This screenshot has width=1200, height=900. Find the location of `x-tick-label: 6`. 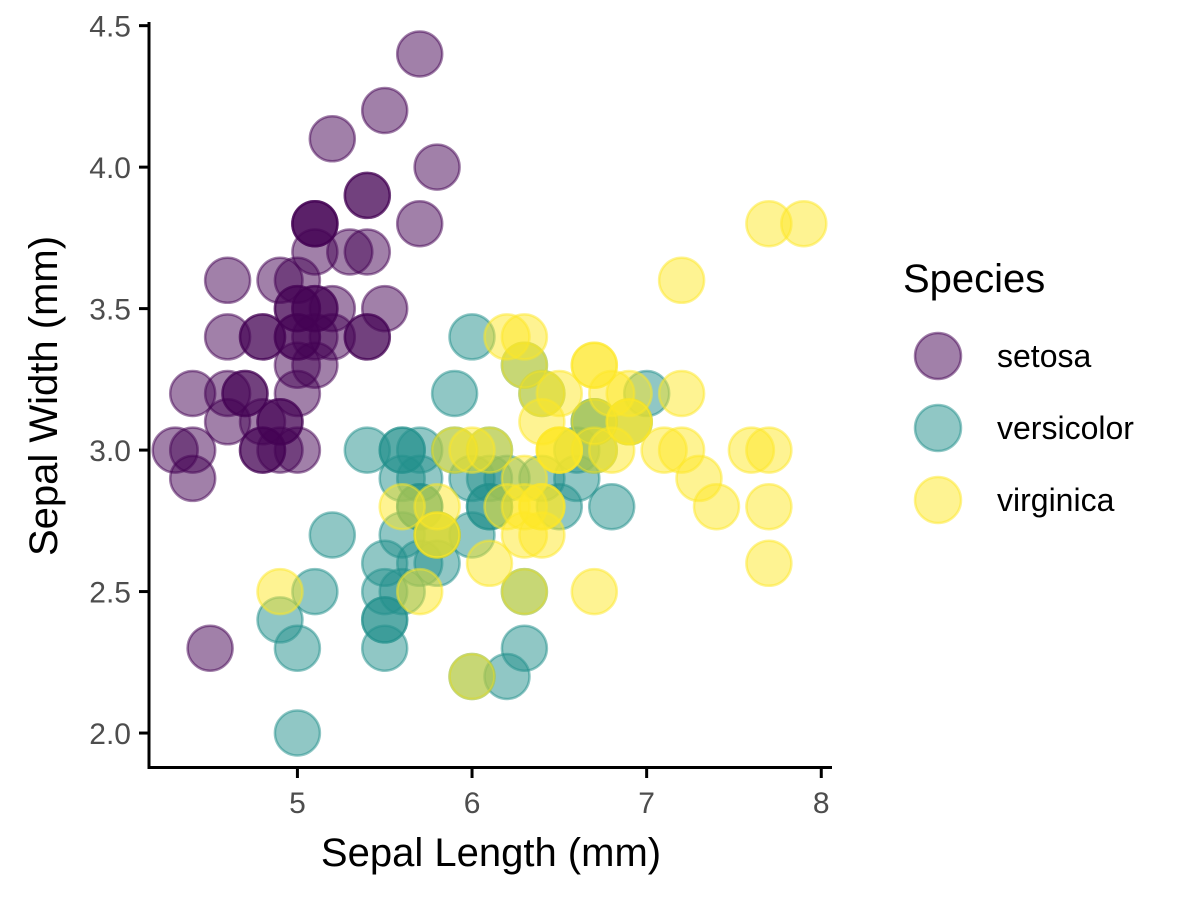

x-tick-label: 6 is located at coordinates (472, 803).